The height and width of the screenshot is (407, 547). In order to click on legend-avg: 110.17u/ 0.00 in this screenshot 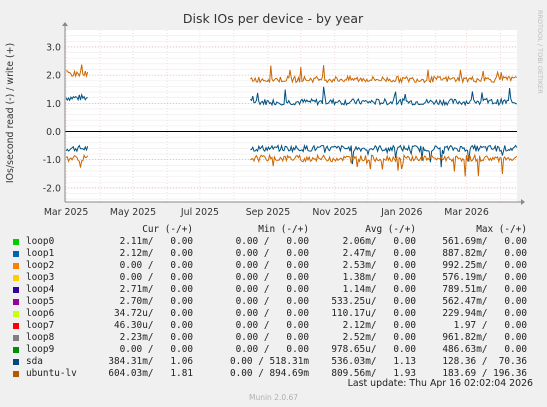, I will do `click(373, 313)`.